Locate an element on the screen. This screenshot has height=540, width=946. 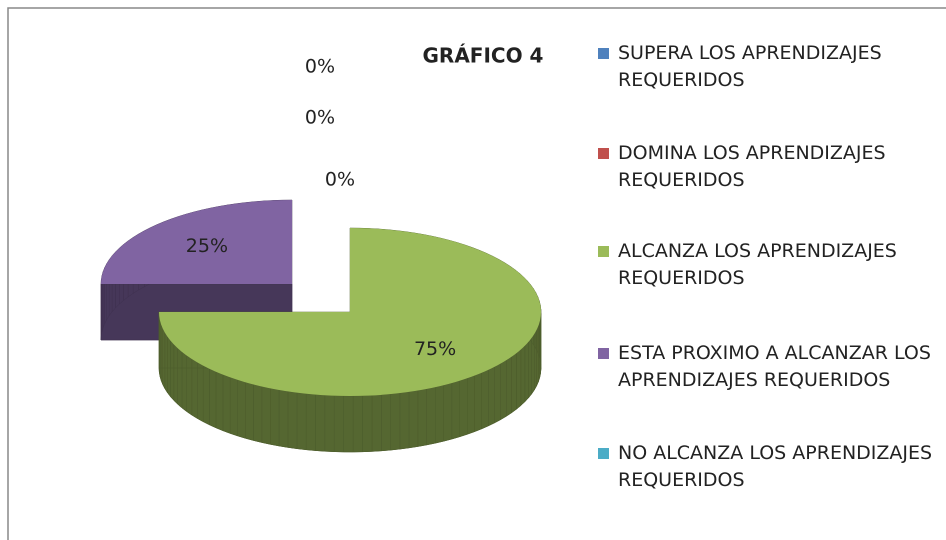
legend-item: DOMINA LOS APRENDIZAJES REQUERIDOS is located at coordinates (772, 167).